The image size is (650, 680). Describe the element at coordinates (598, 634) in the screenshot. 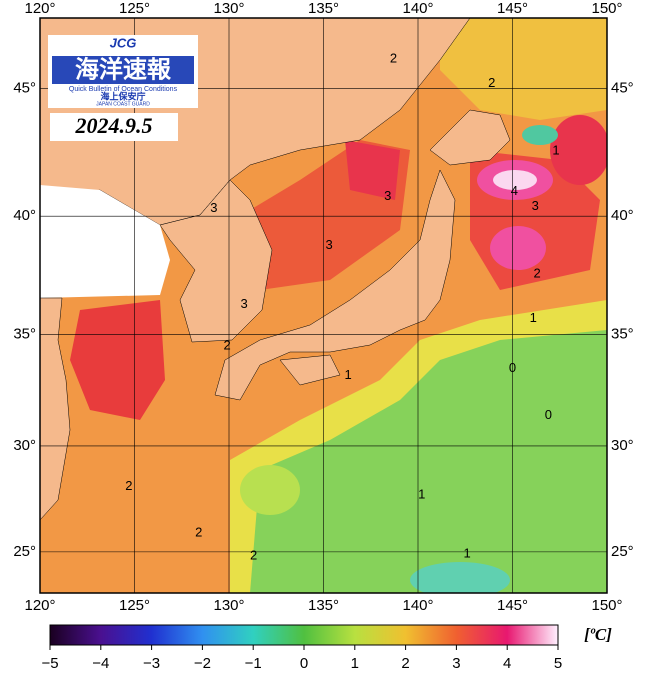

I see `colorbar-unit: [ºC]` at that location.